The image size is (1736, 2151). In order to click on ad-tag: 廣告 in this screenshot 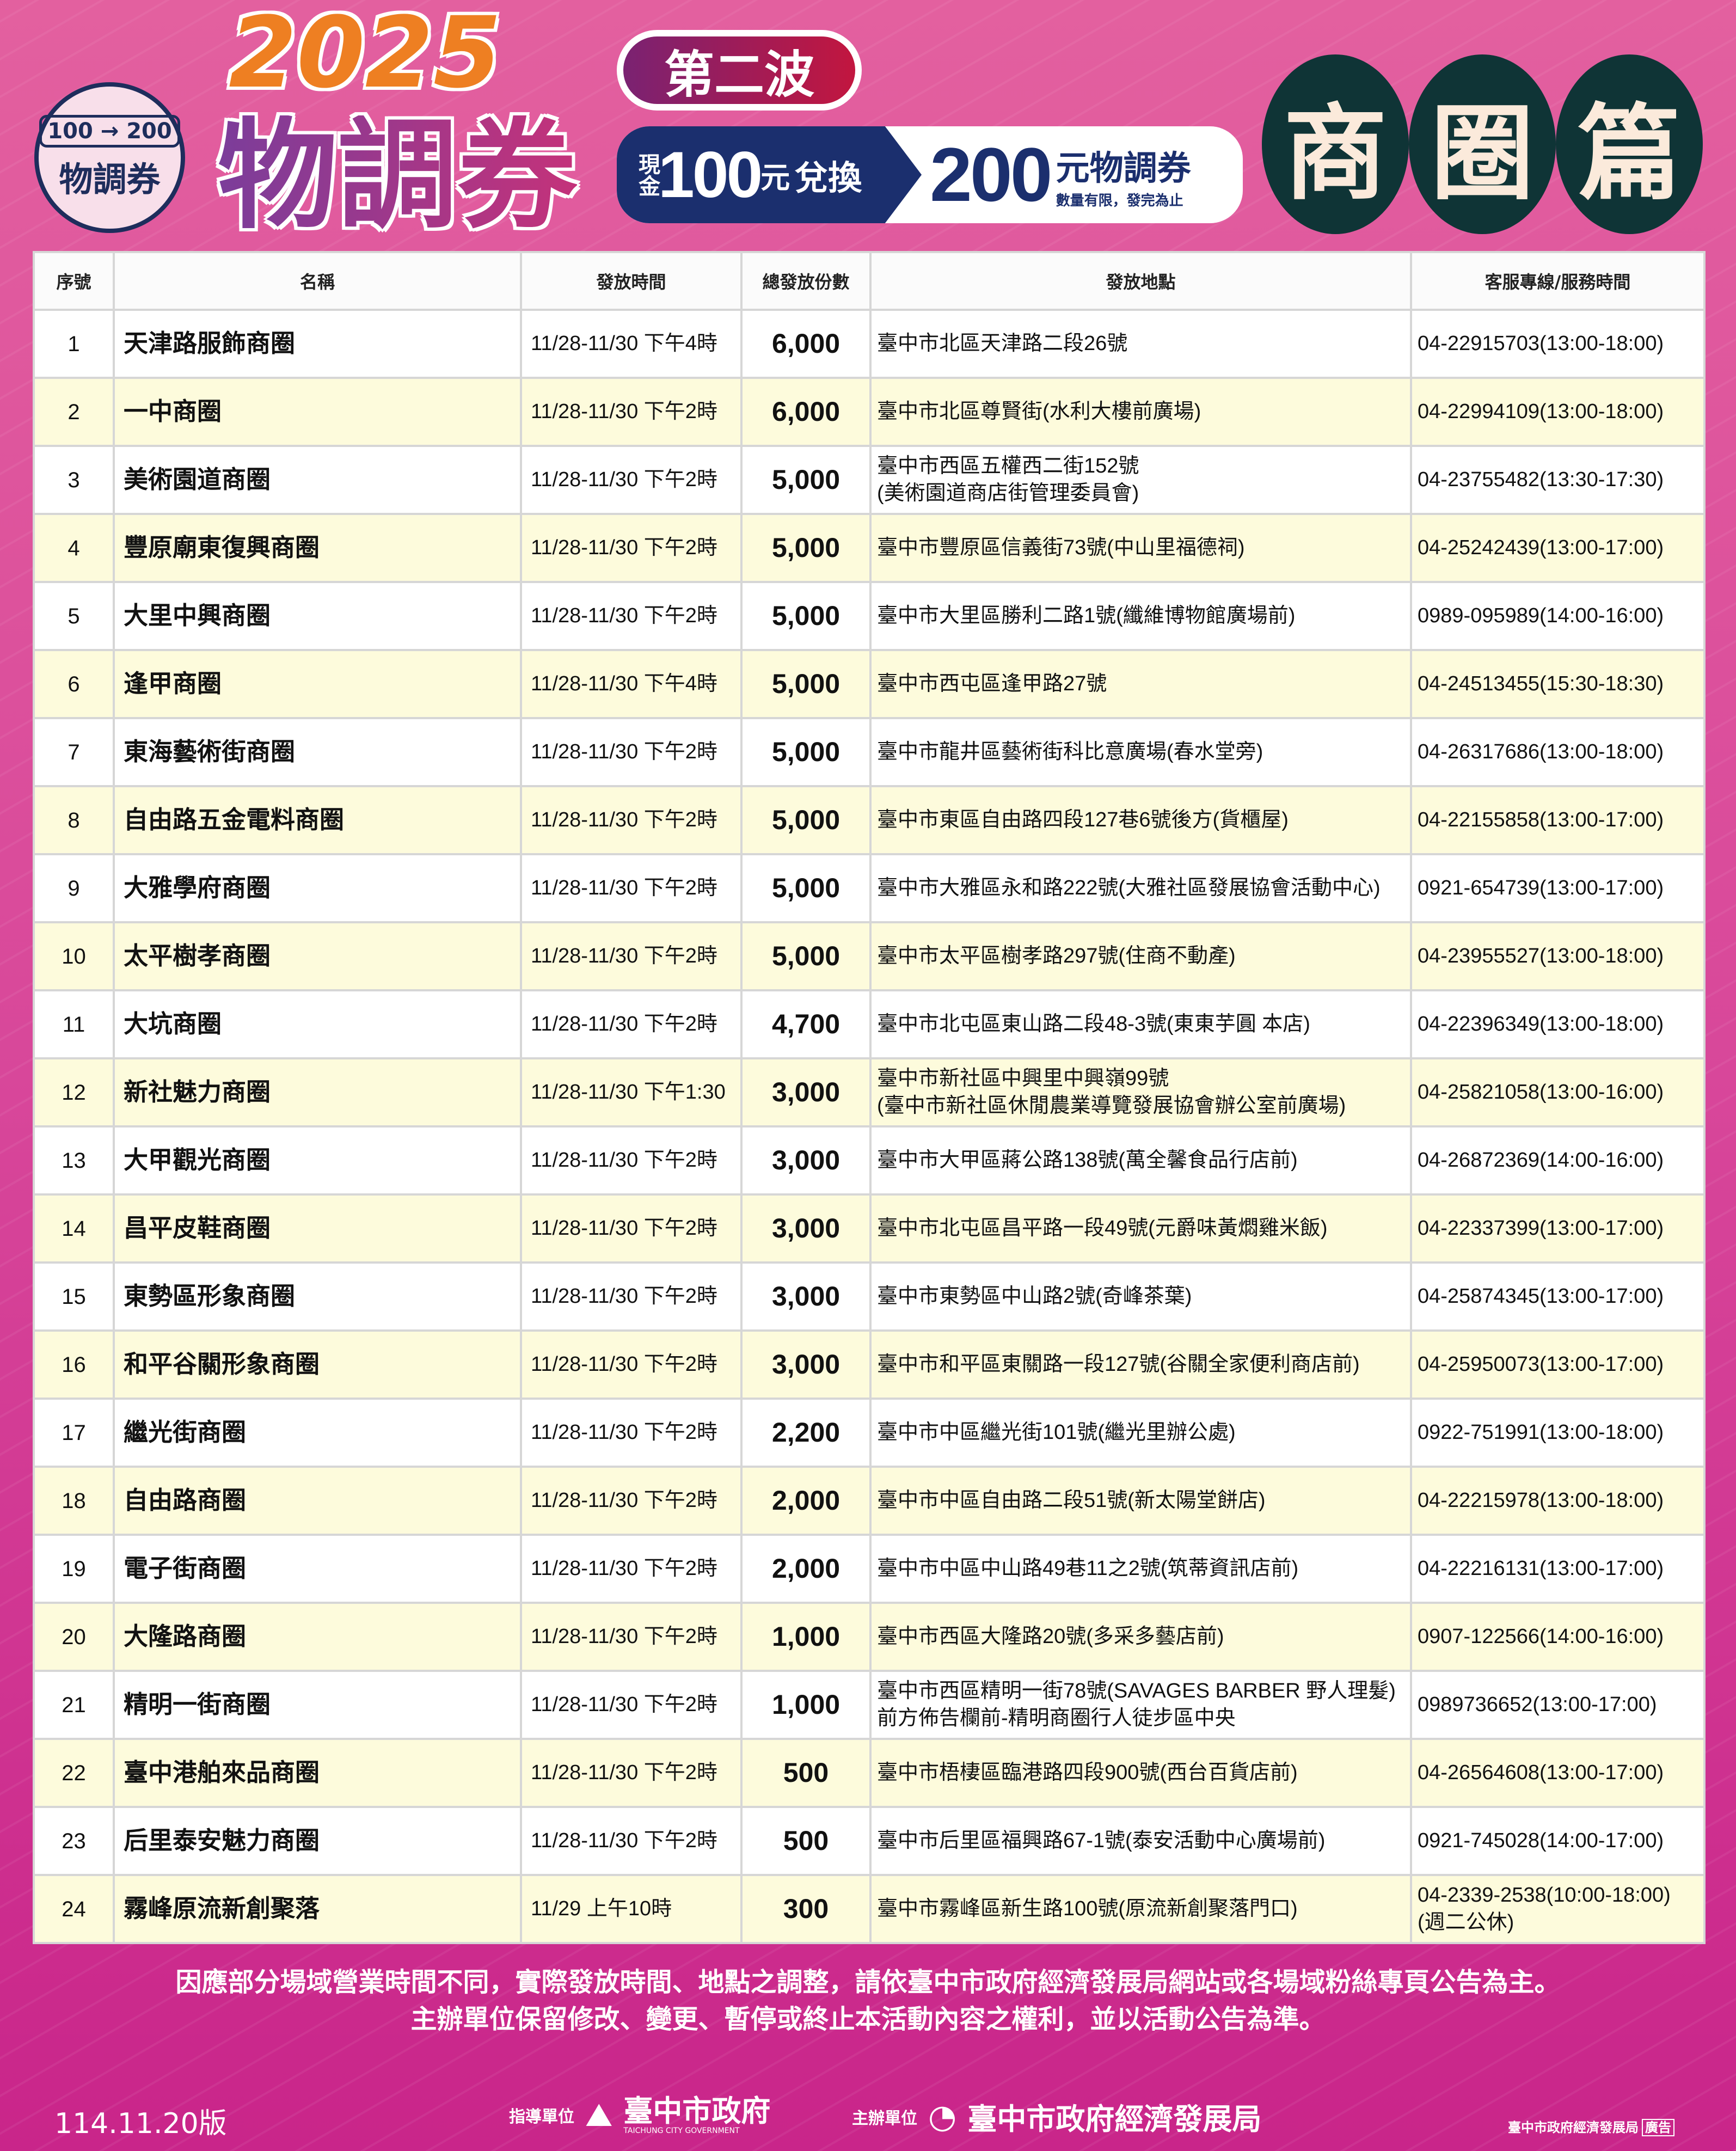, I will do `click(1658, 2127)`.